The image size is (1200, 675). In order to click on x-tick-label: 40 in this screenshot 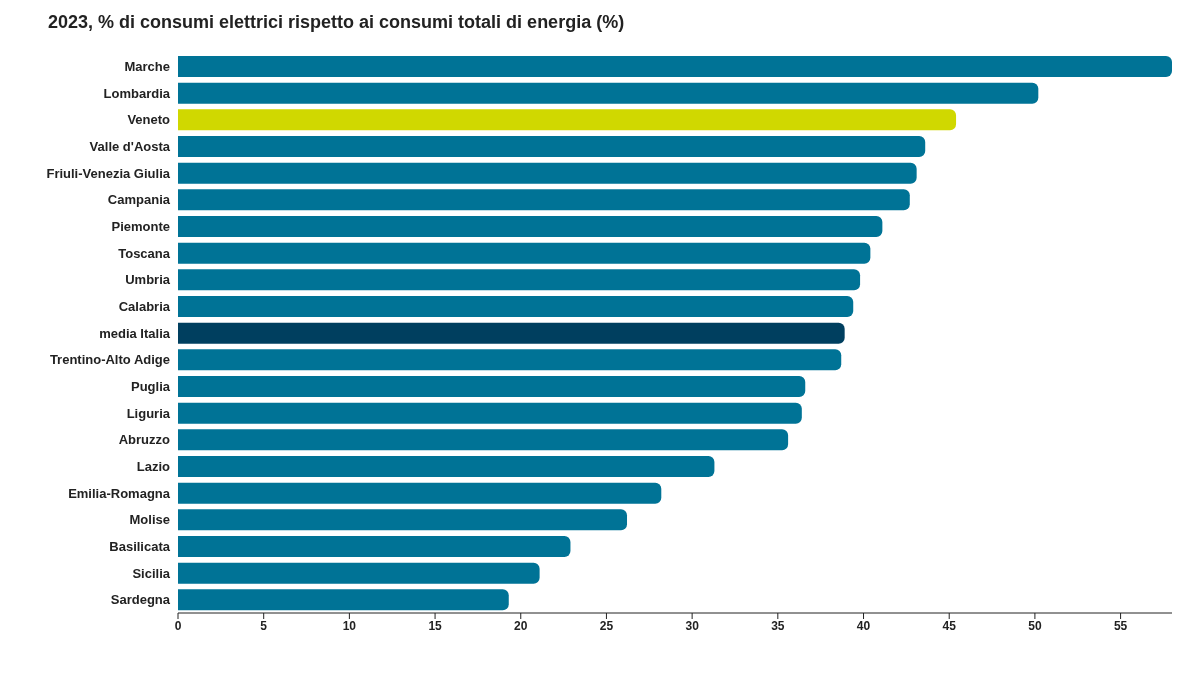, I will do `click(863, 625)`.